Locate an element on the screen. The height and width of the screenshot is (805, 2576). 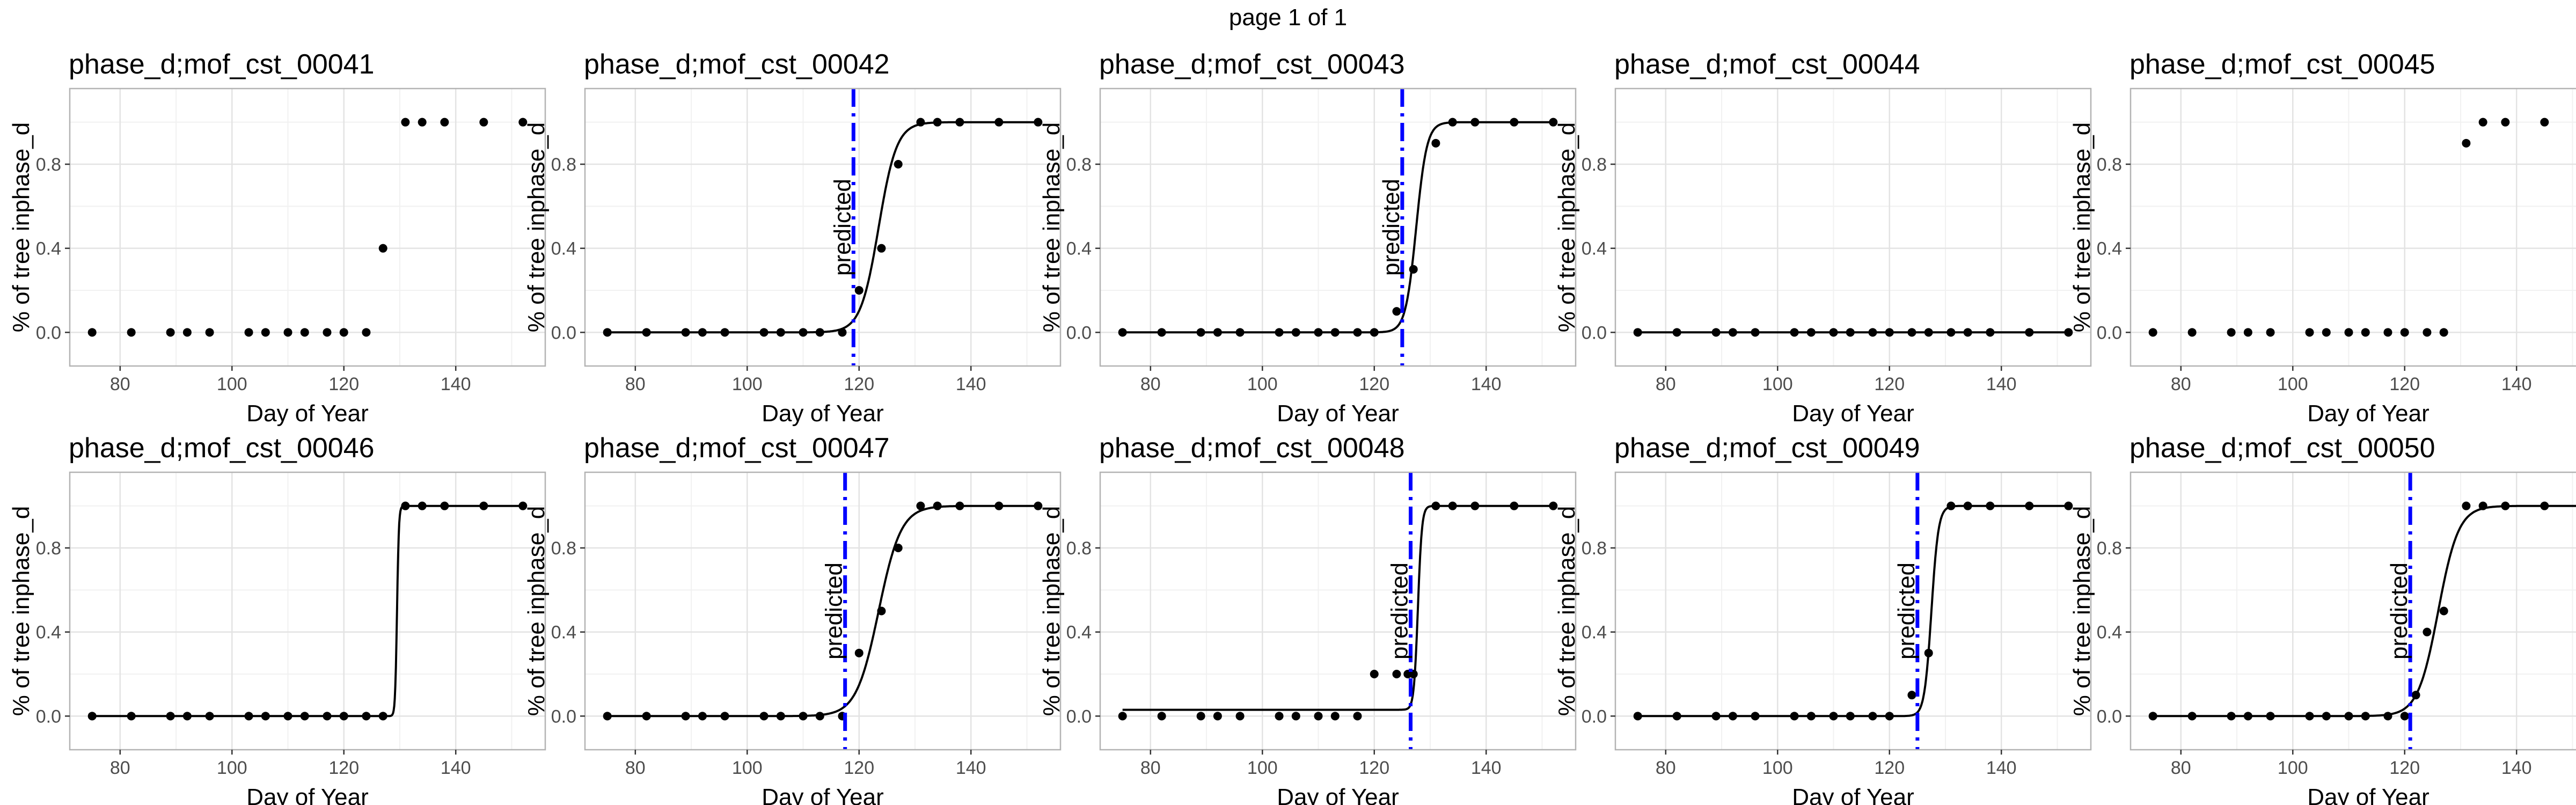
panel-title: phase_d;mof_cst_00049 is located at coordinates (1767, 448).